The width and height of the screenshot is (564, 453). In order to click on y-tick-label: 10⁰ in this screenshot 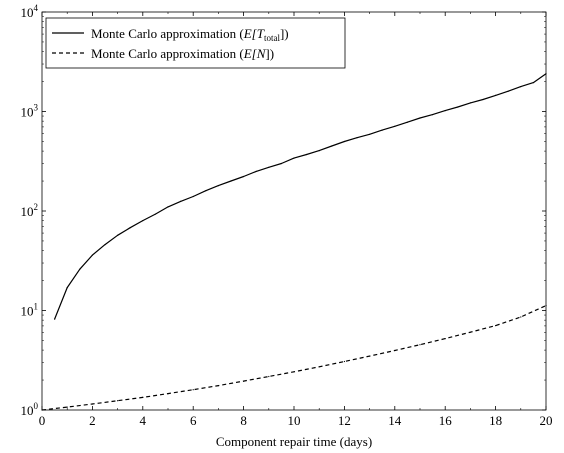, I will do `click(30, 409)`.